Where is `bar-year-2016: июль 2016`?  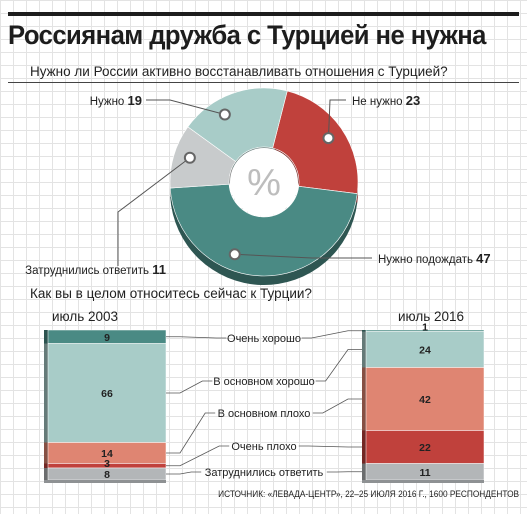 bar-year-2016: июль 2016 is located at coordinates (431, 316).